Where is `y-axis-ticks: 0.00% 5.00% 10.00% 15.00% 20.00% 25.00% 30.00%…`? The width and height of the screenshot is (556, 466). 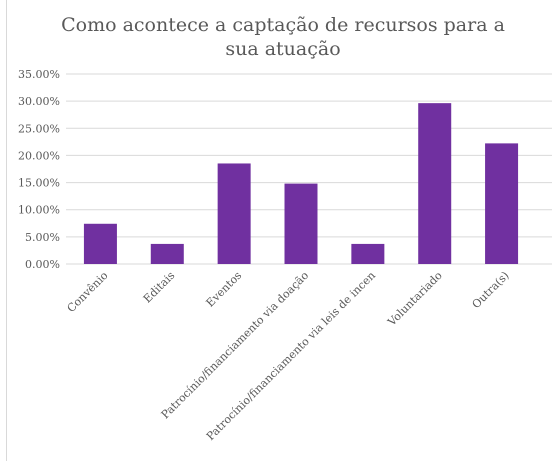 y-axis-ticks: 0.00% 5.00% 10.00% 15.00% 20.00% 25.00% 30.00%… is located at coordinates (39, 169).